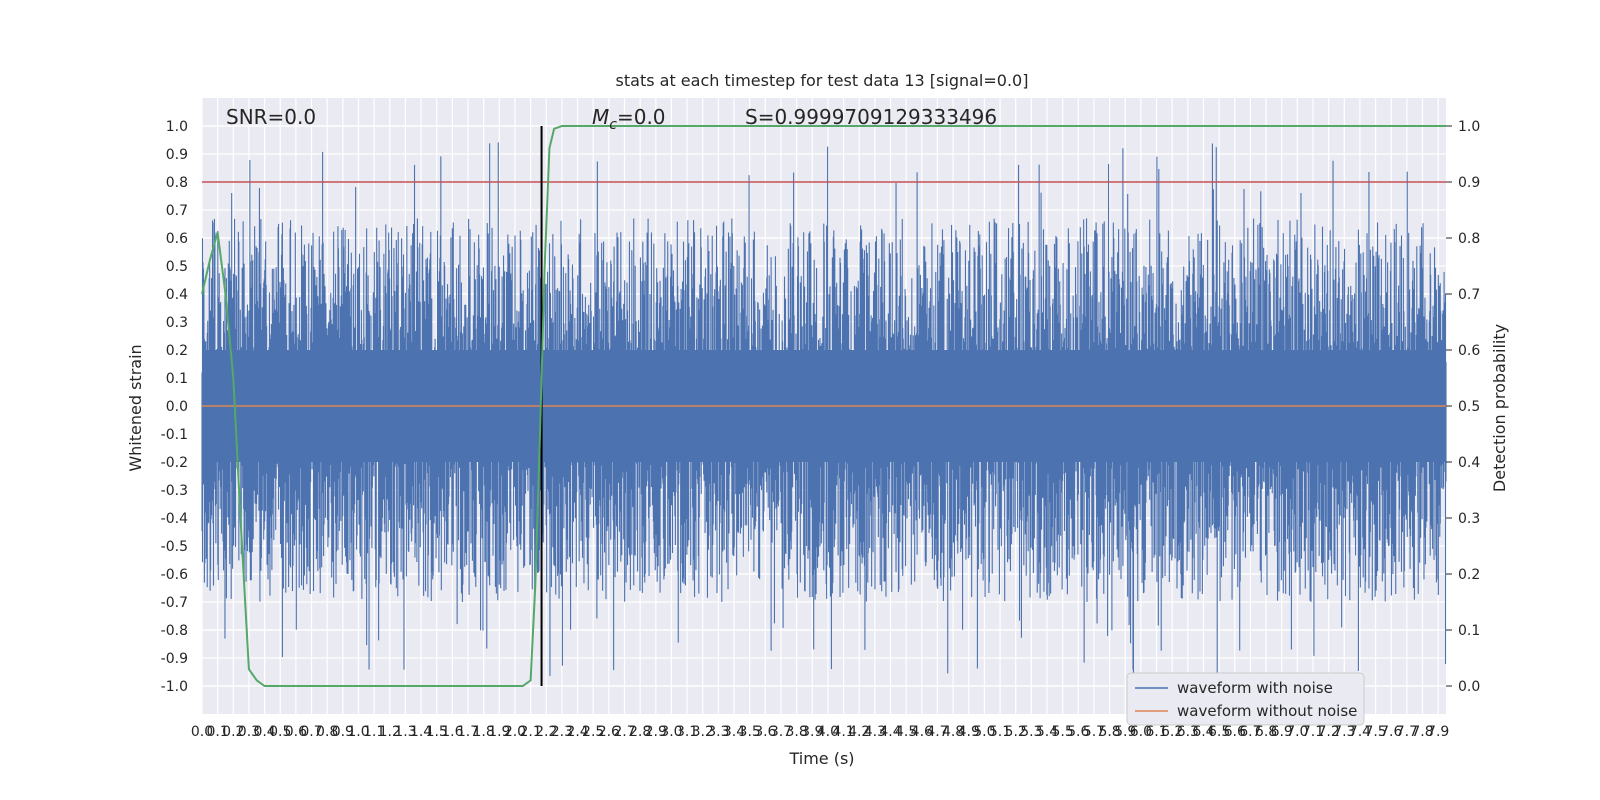 The image size is (1600, 800). Describe the element at coordinates (327, 732) in the screenshot. I see `x-tick-label: 0.8` at that location.